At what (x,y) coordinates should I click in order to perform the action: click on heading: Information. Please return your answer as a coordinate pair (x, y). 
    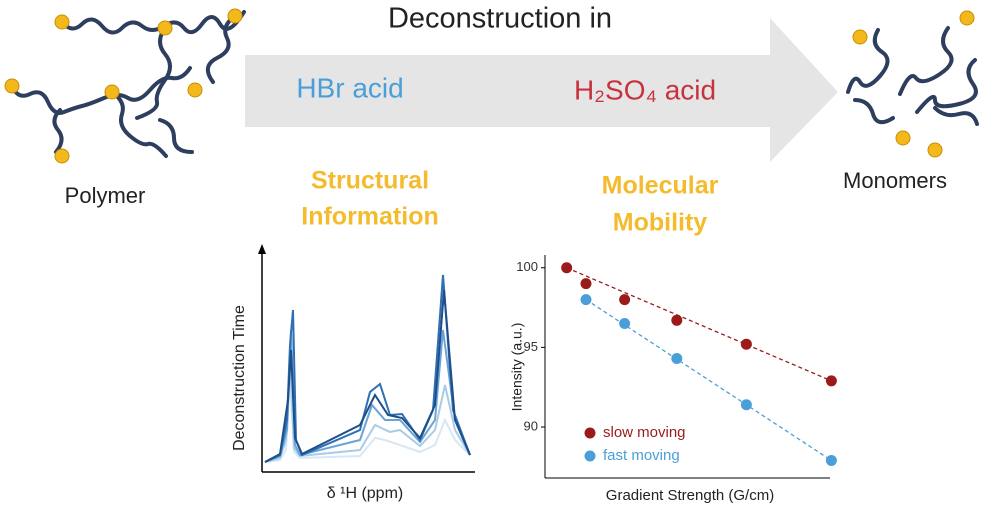
    Looking at the image, I should click on (370, 217).